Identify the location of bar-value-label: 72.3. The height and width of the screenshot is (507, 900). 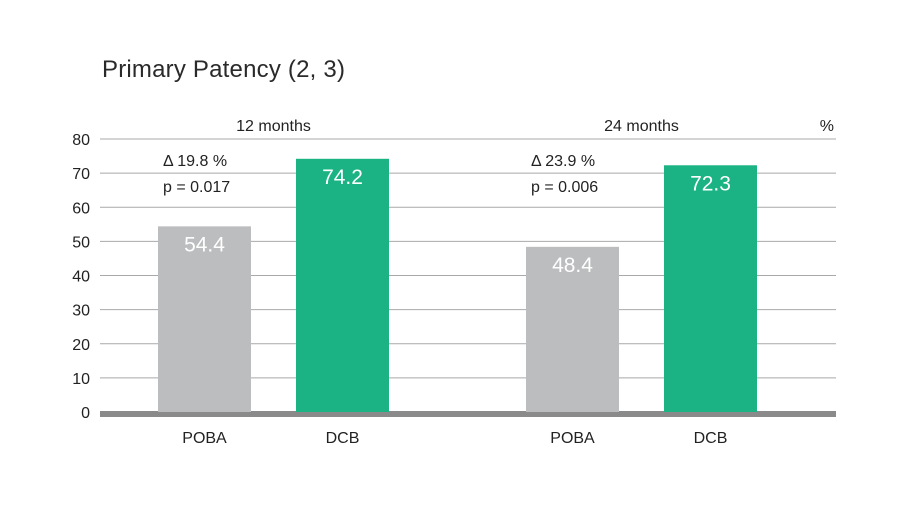
(710, 183).